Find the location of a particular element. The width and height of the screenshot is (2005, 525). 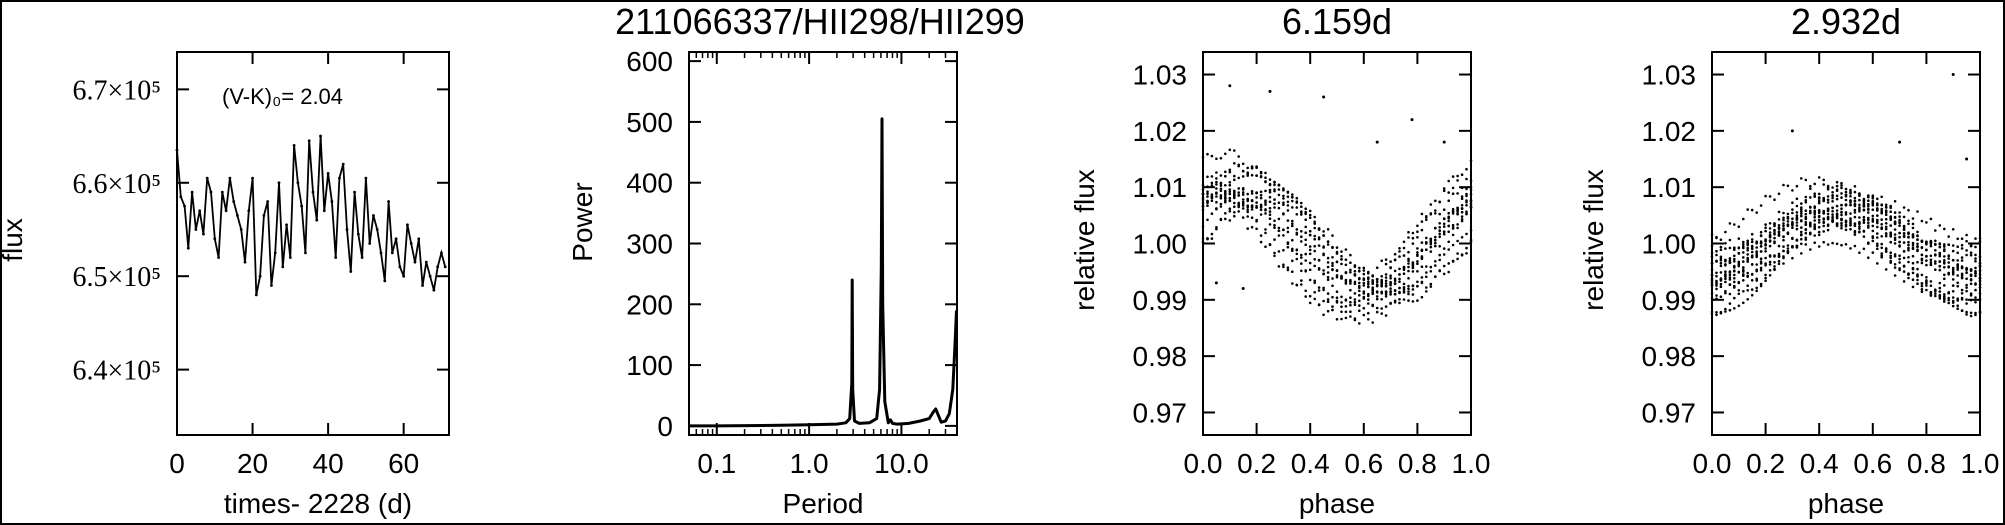

lightcurve-ticks is located at coordinates (312, 243).